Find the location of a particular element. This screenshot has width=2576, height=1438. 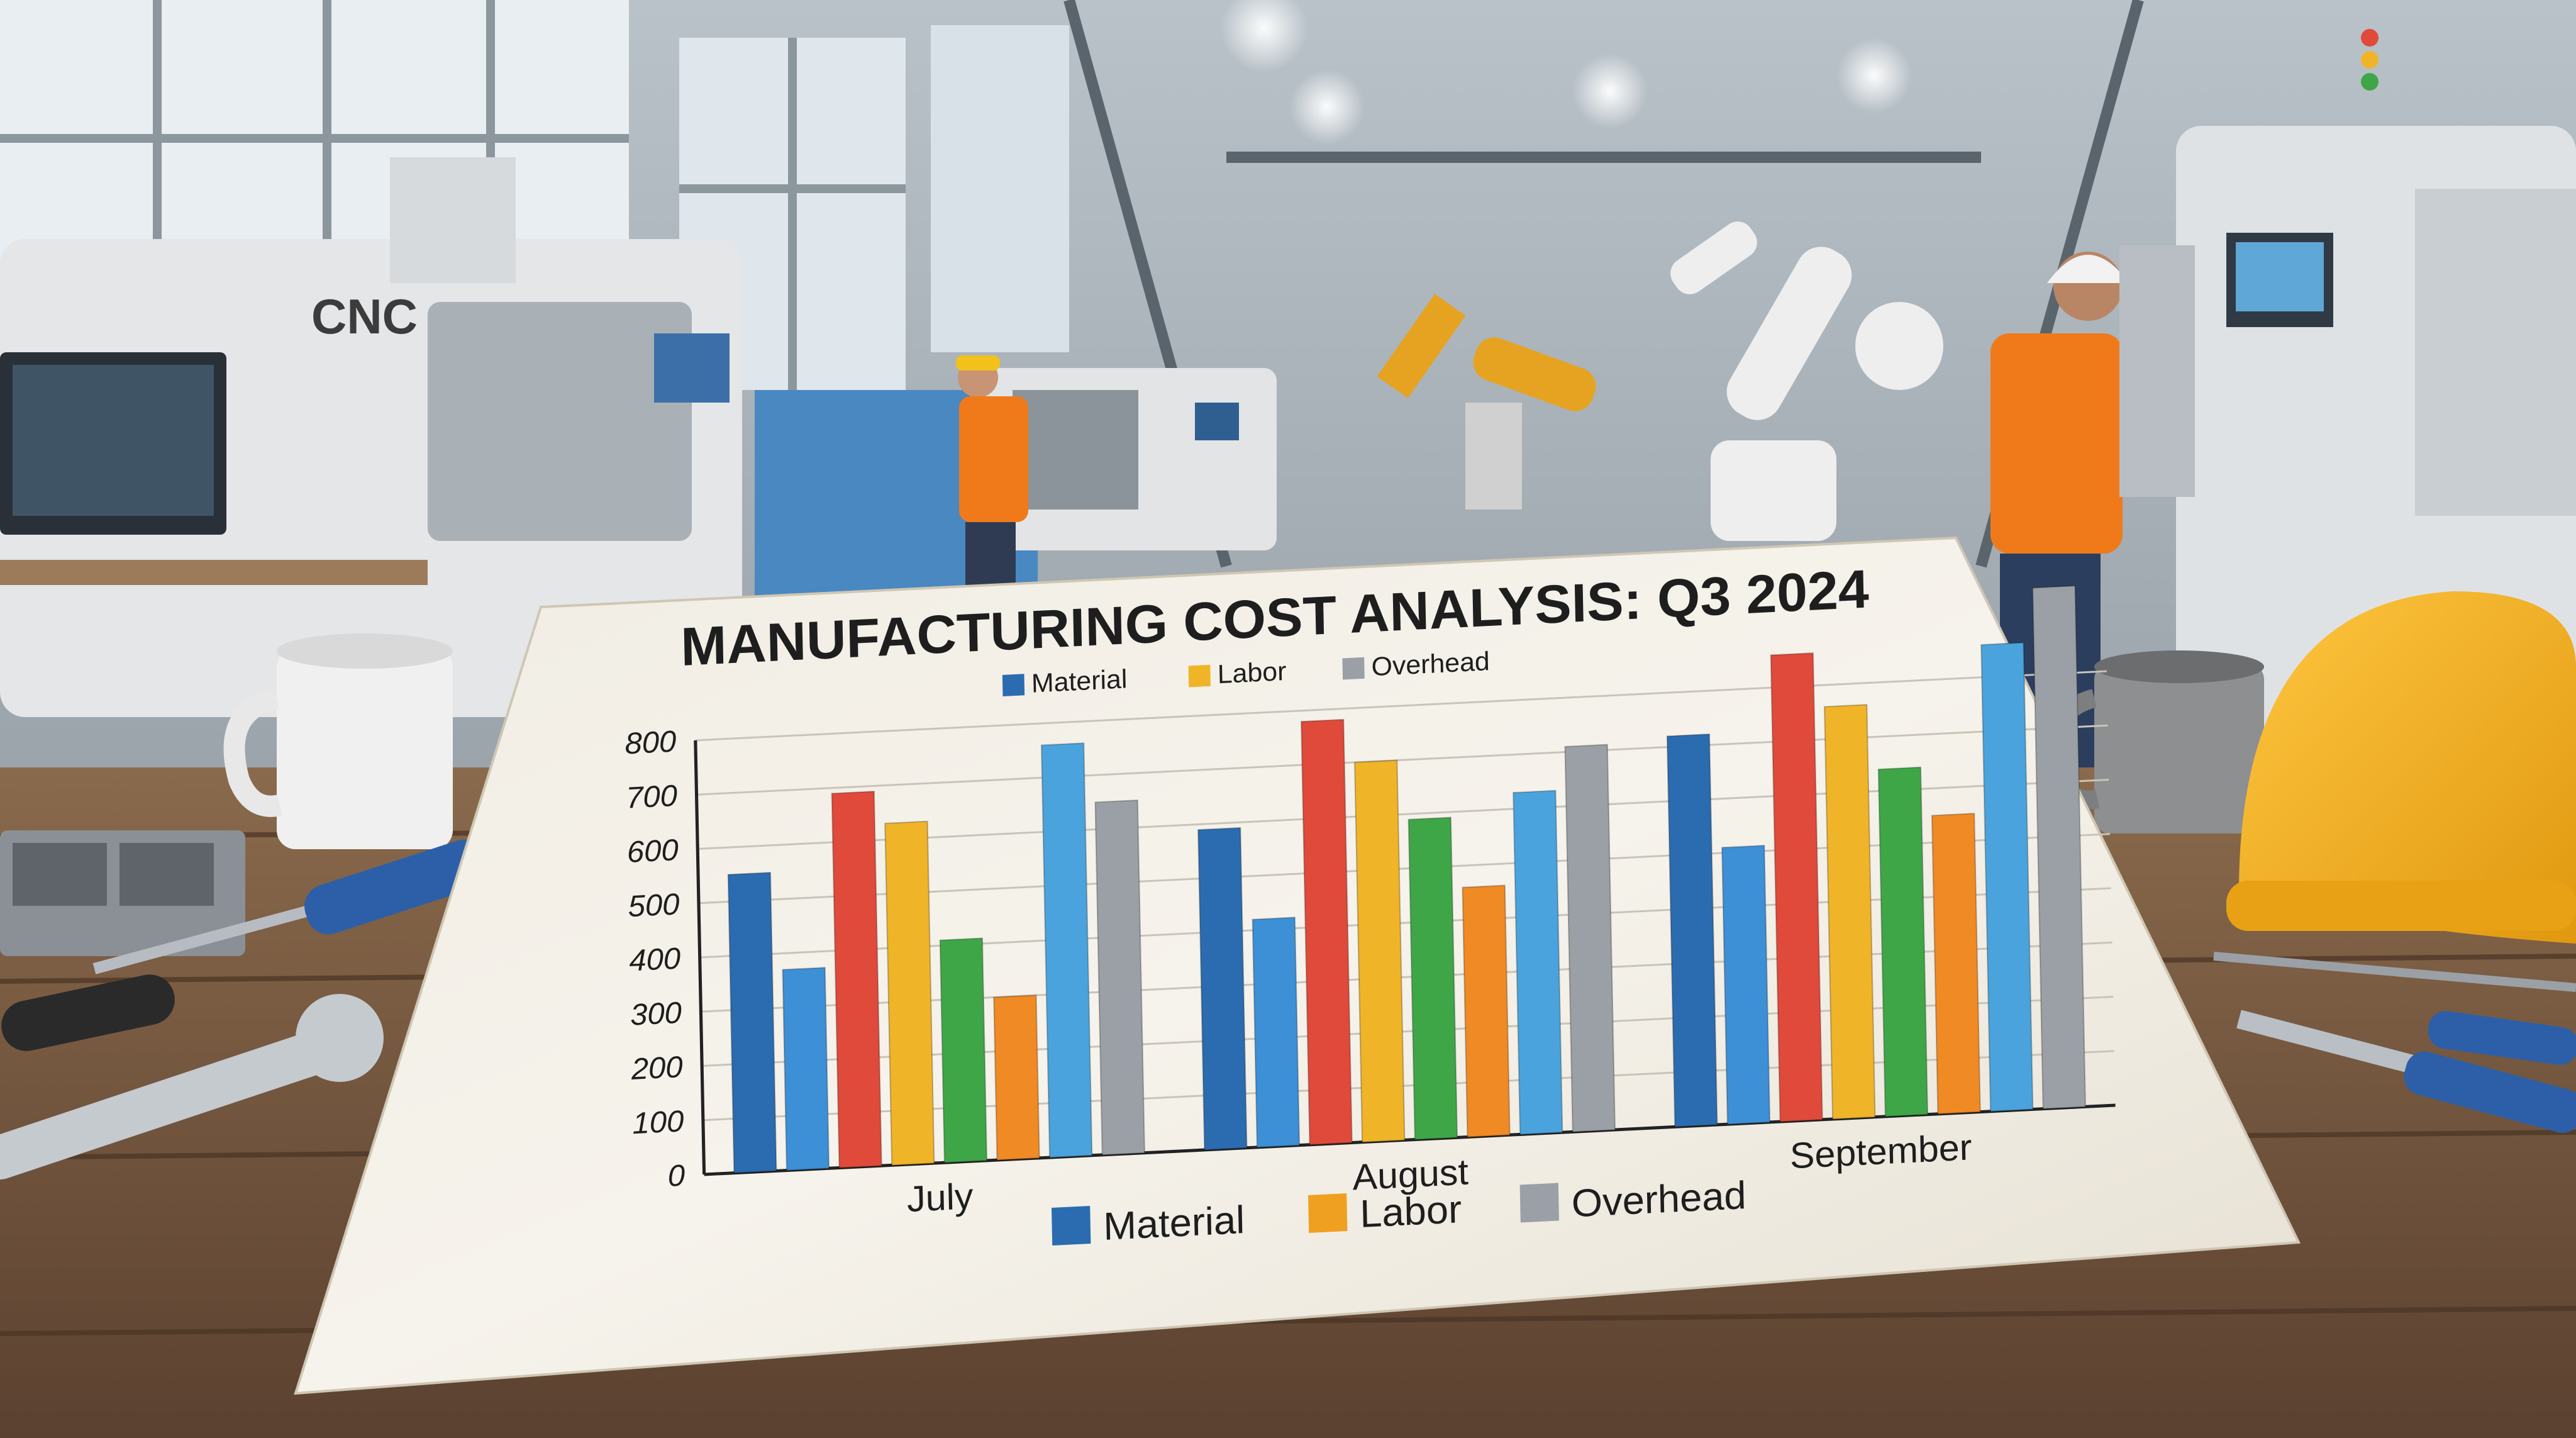

y-axis is located at coordinates (700, 957).